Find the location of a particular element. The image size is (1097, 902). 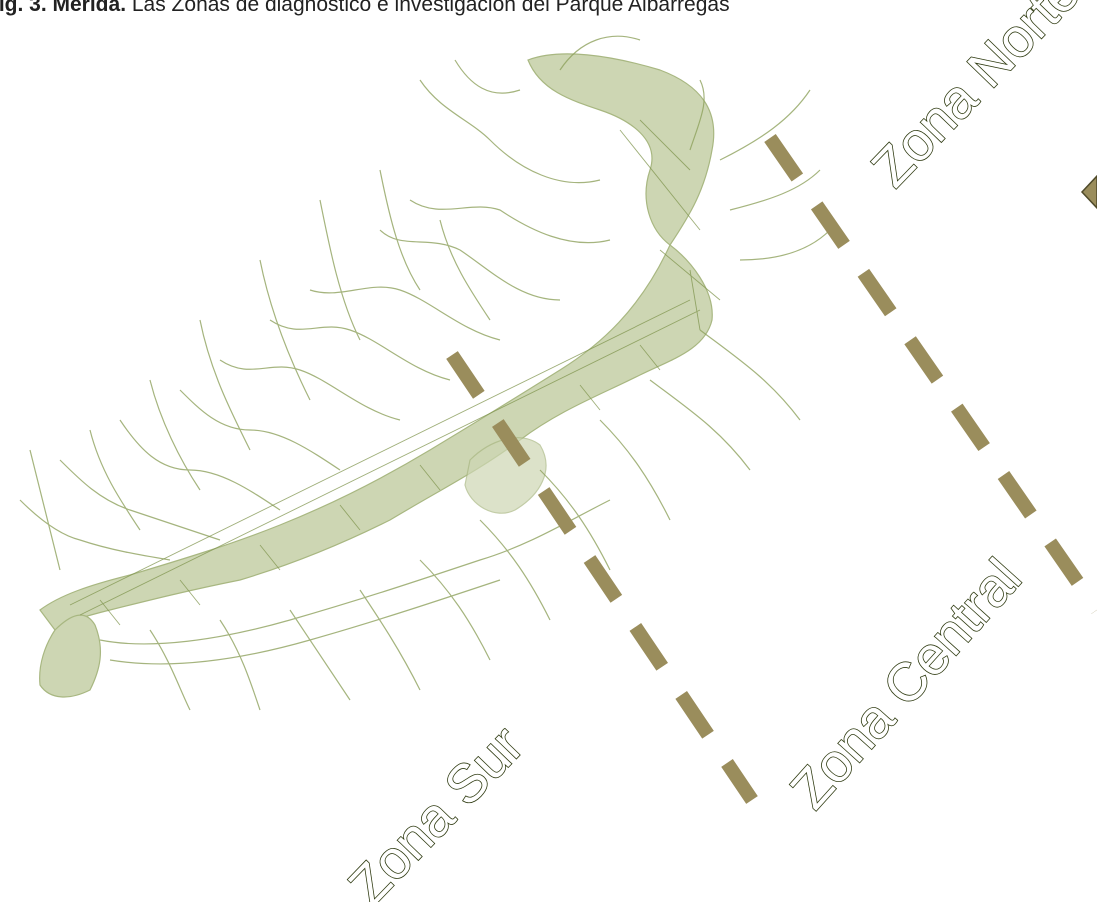

zone-central-label: Zona Central is located at coordinates (905, 684).